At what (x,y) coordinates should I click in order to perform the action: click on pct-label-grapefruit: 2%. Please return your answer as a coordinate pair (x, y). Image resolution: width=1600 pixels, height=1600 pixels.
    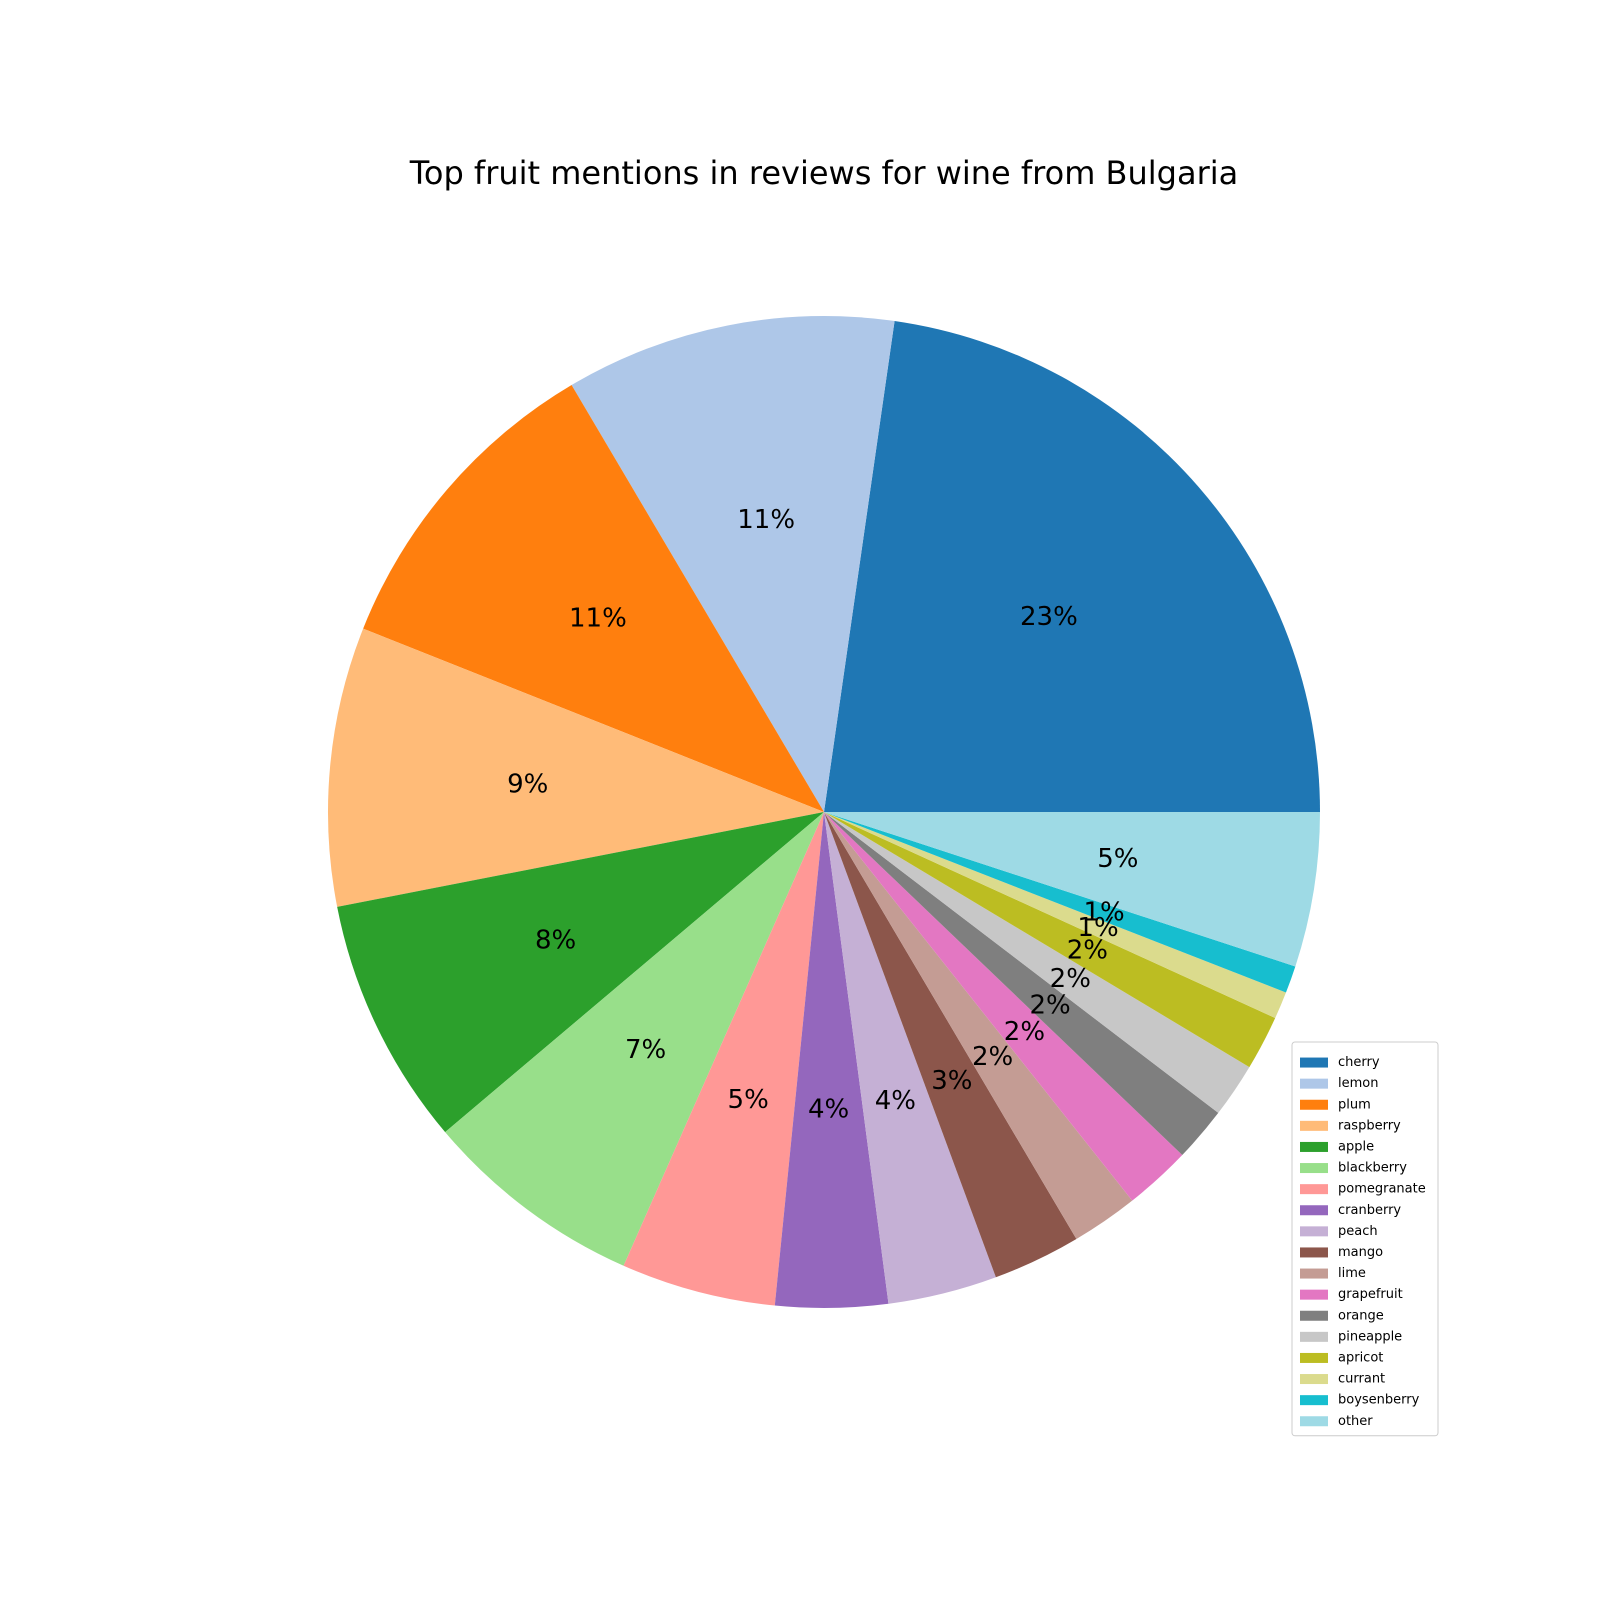
    Looking at the image, I should click on (1024, 1032).